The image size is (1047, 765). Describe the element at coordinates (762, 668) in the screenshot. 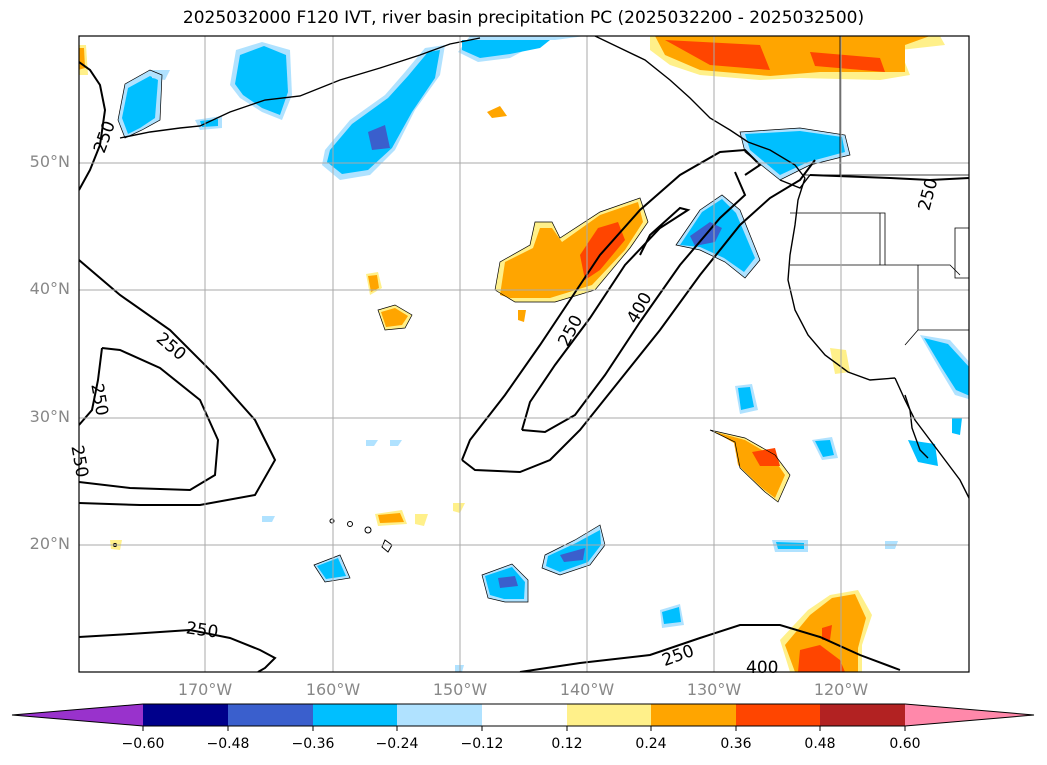

I see `contour-label: 400` at that location.